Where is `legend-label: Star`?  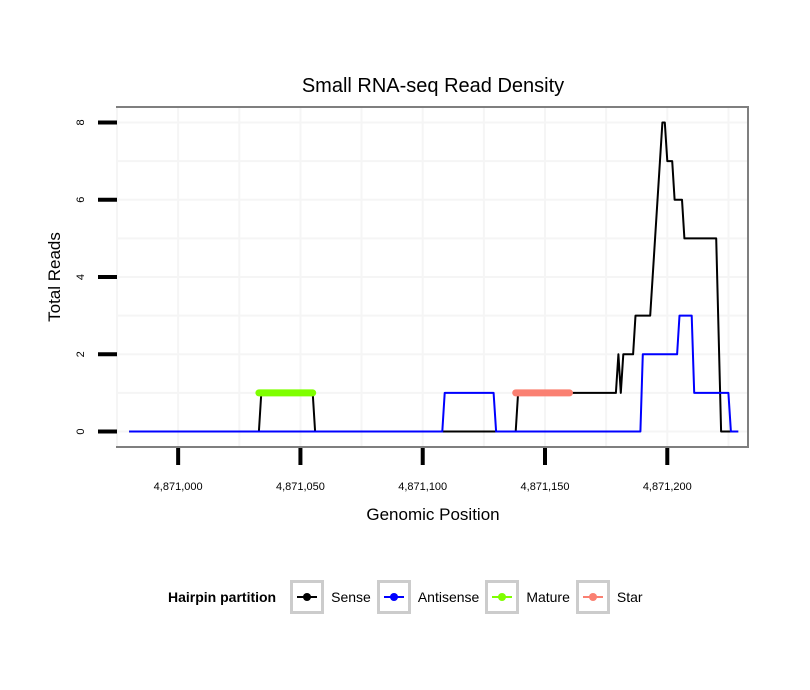
legend-label: Star is located at coordinates (629, 597).